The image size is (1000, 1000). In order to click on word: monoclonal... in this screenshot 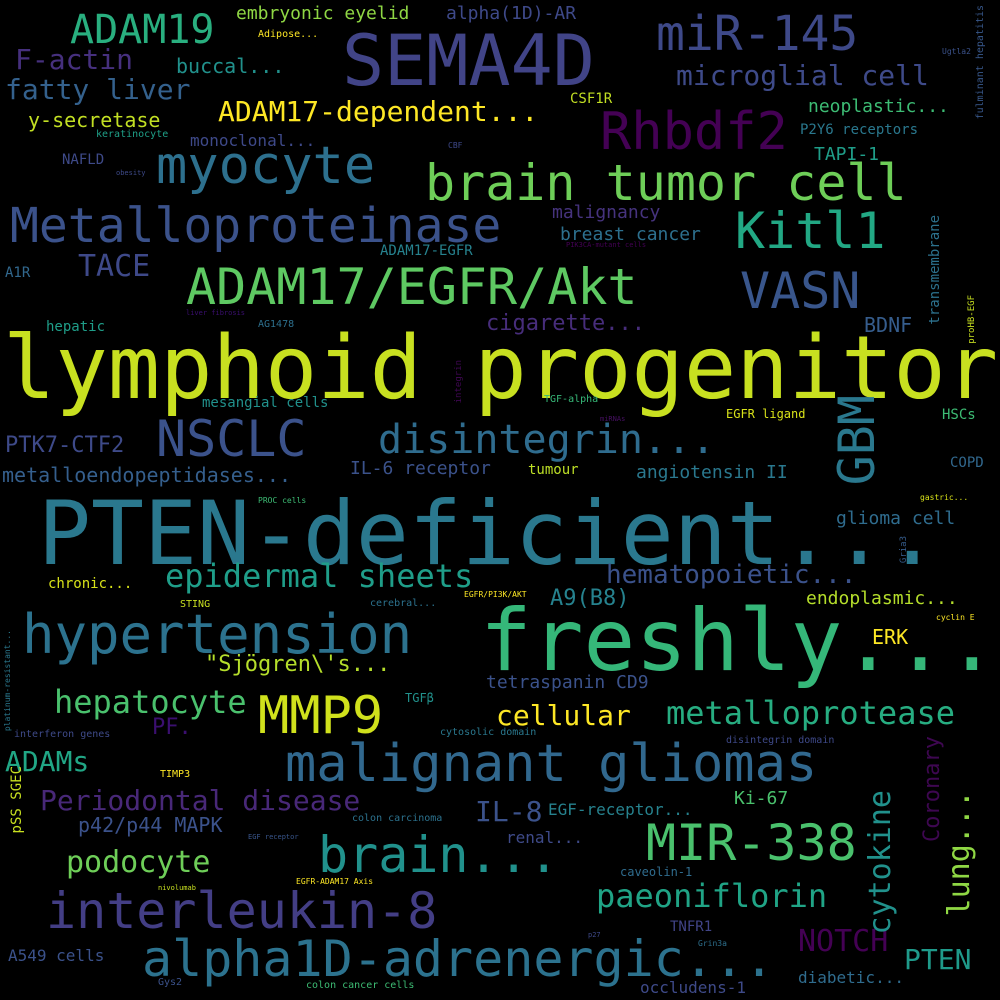, I will do `click(253, 140)`.